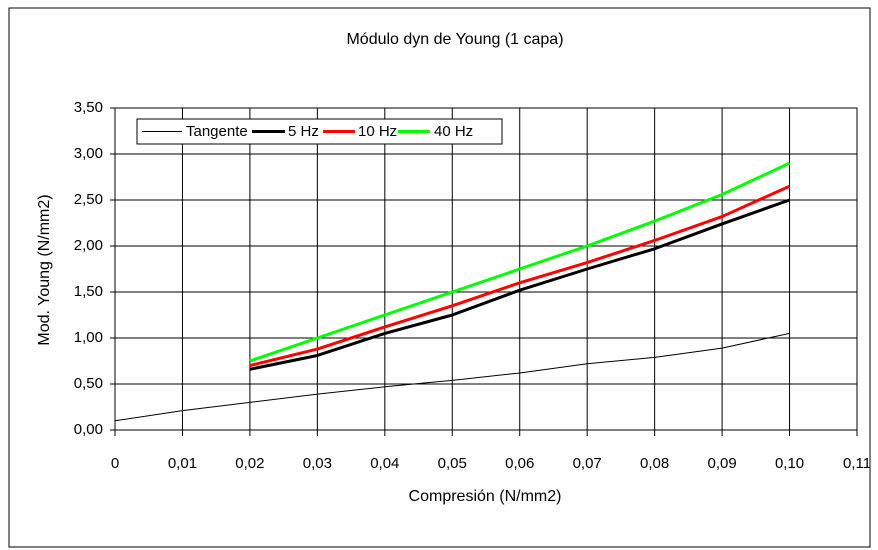  Describe the element at coordinates (115, 463) in the screenshot. I see `x-tick-label: 0` at that location.